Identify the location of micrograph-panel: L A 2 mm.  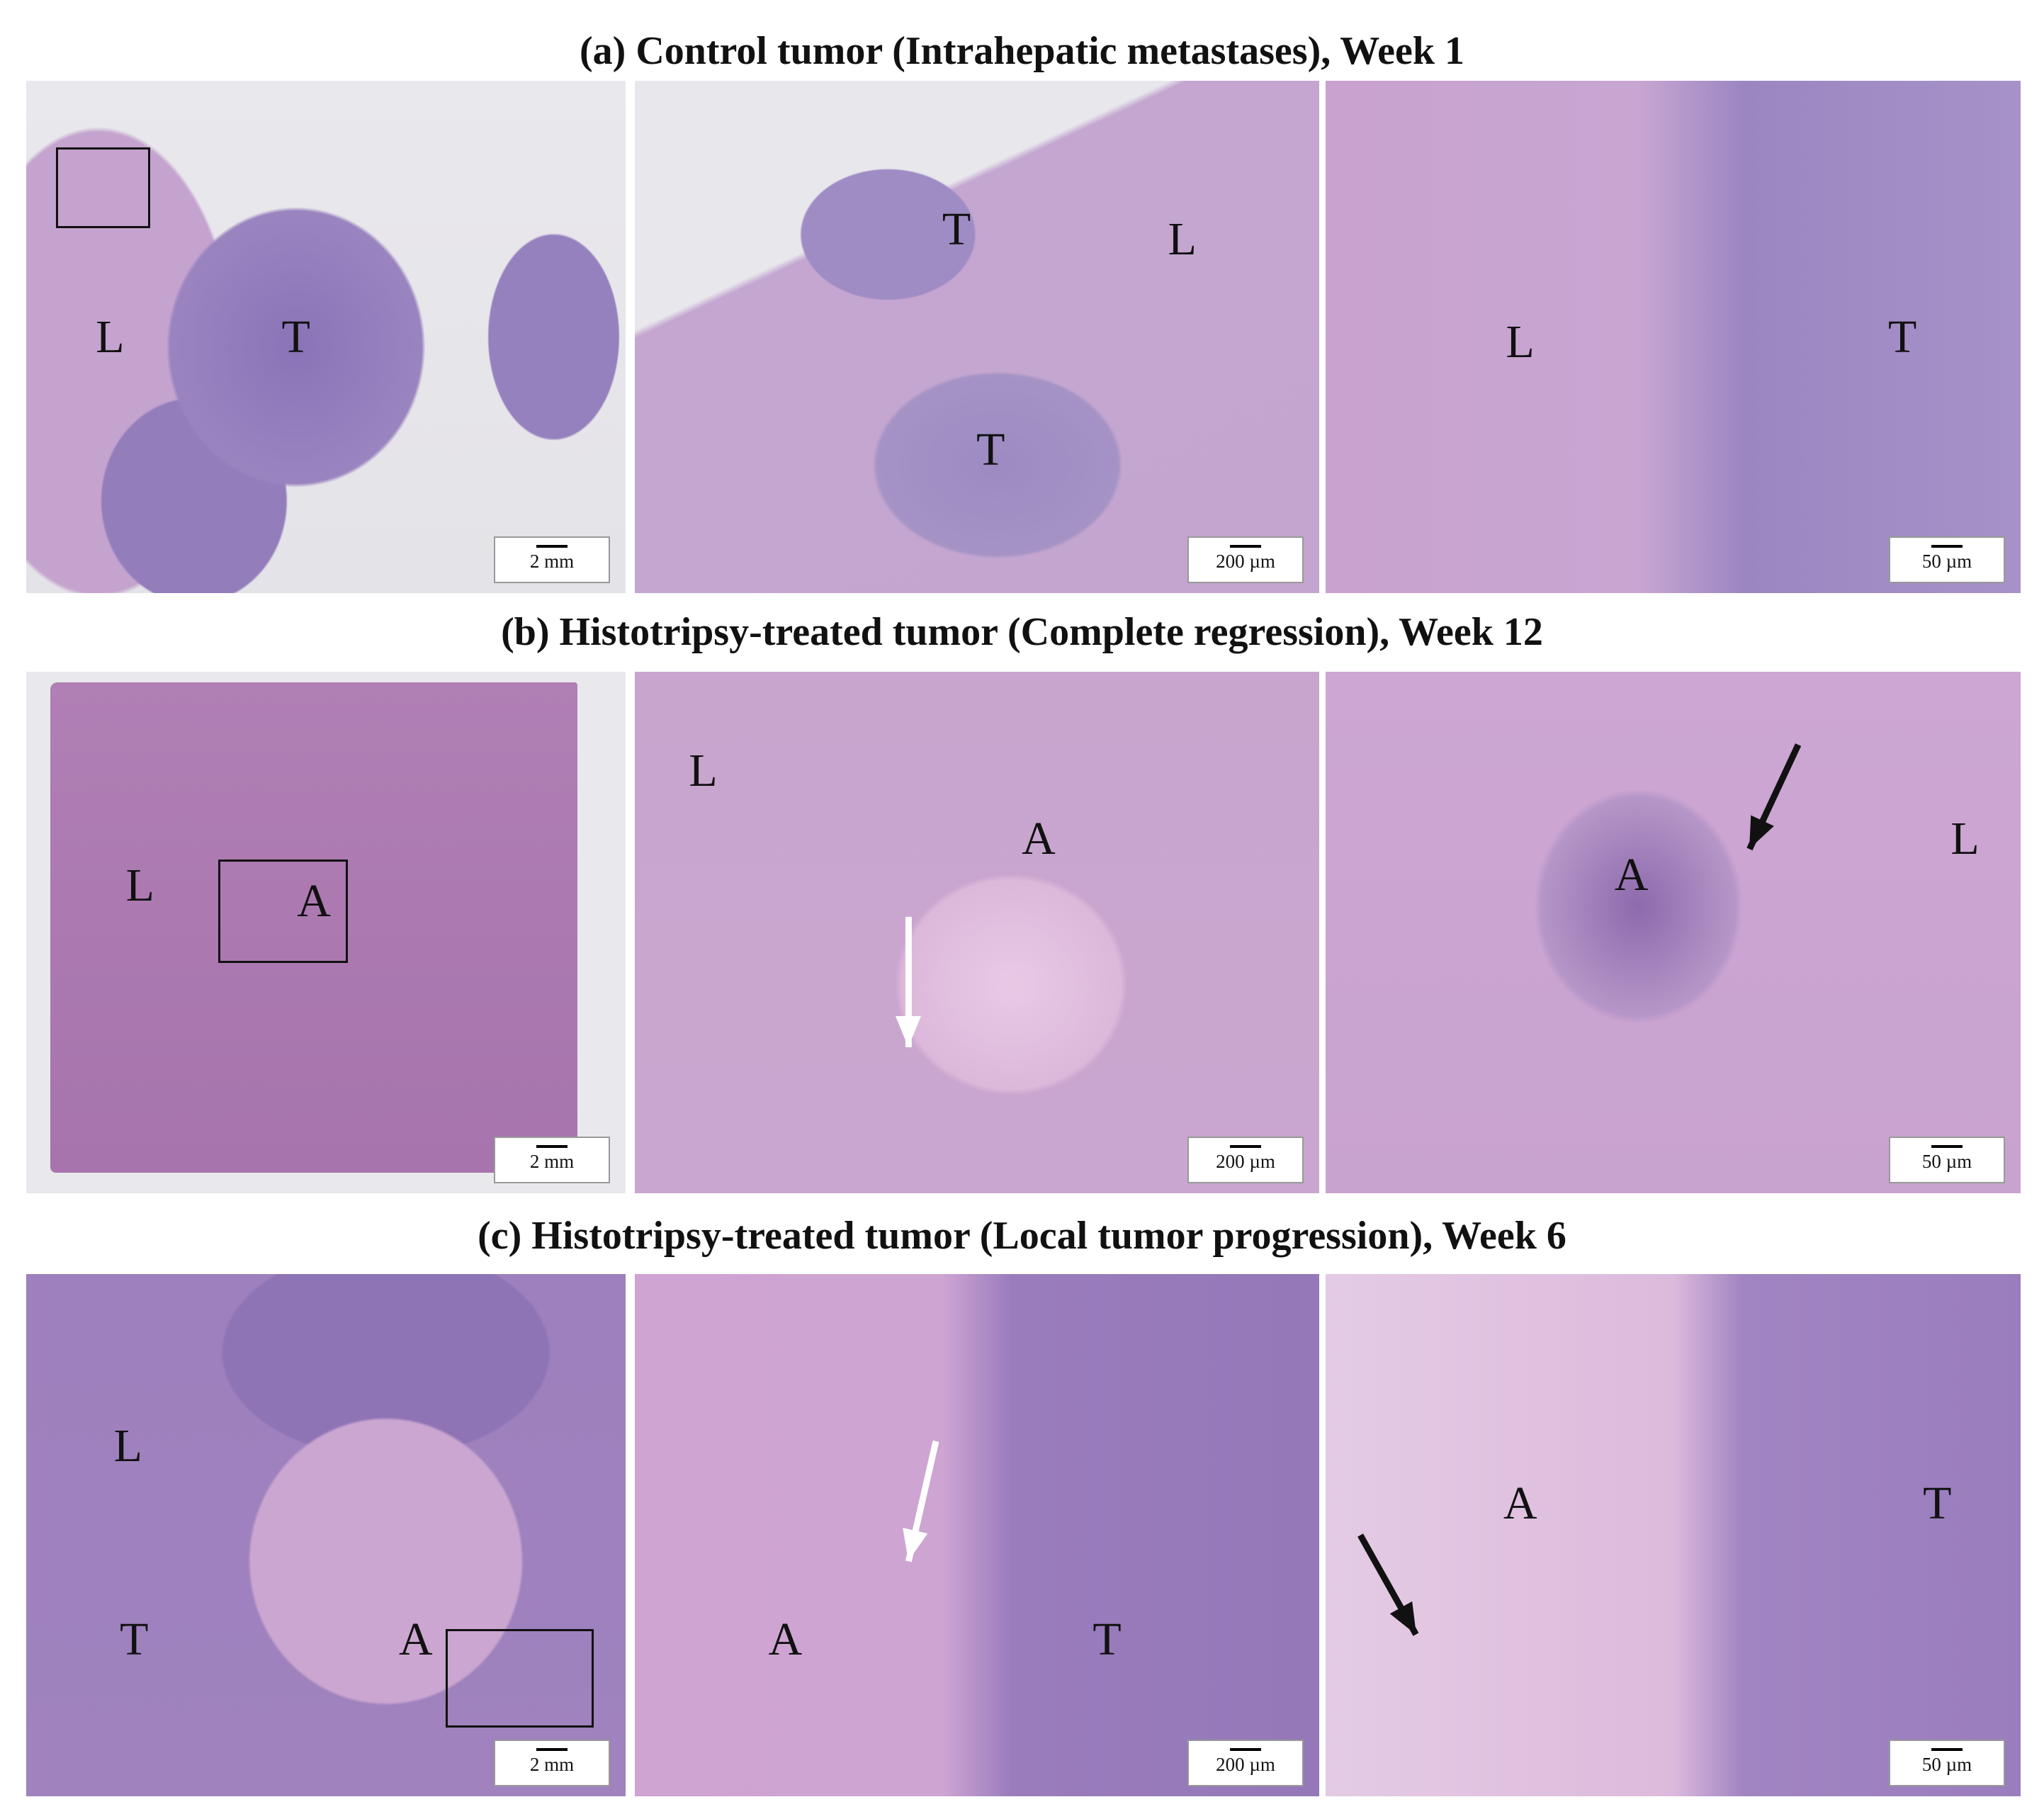
(326, 932).